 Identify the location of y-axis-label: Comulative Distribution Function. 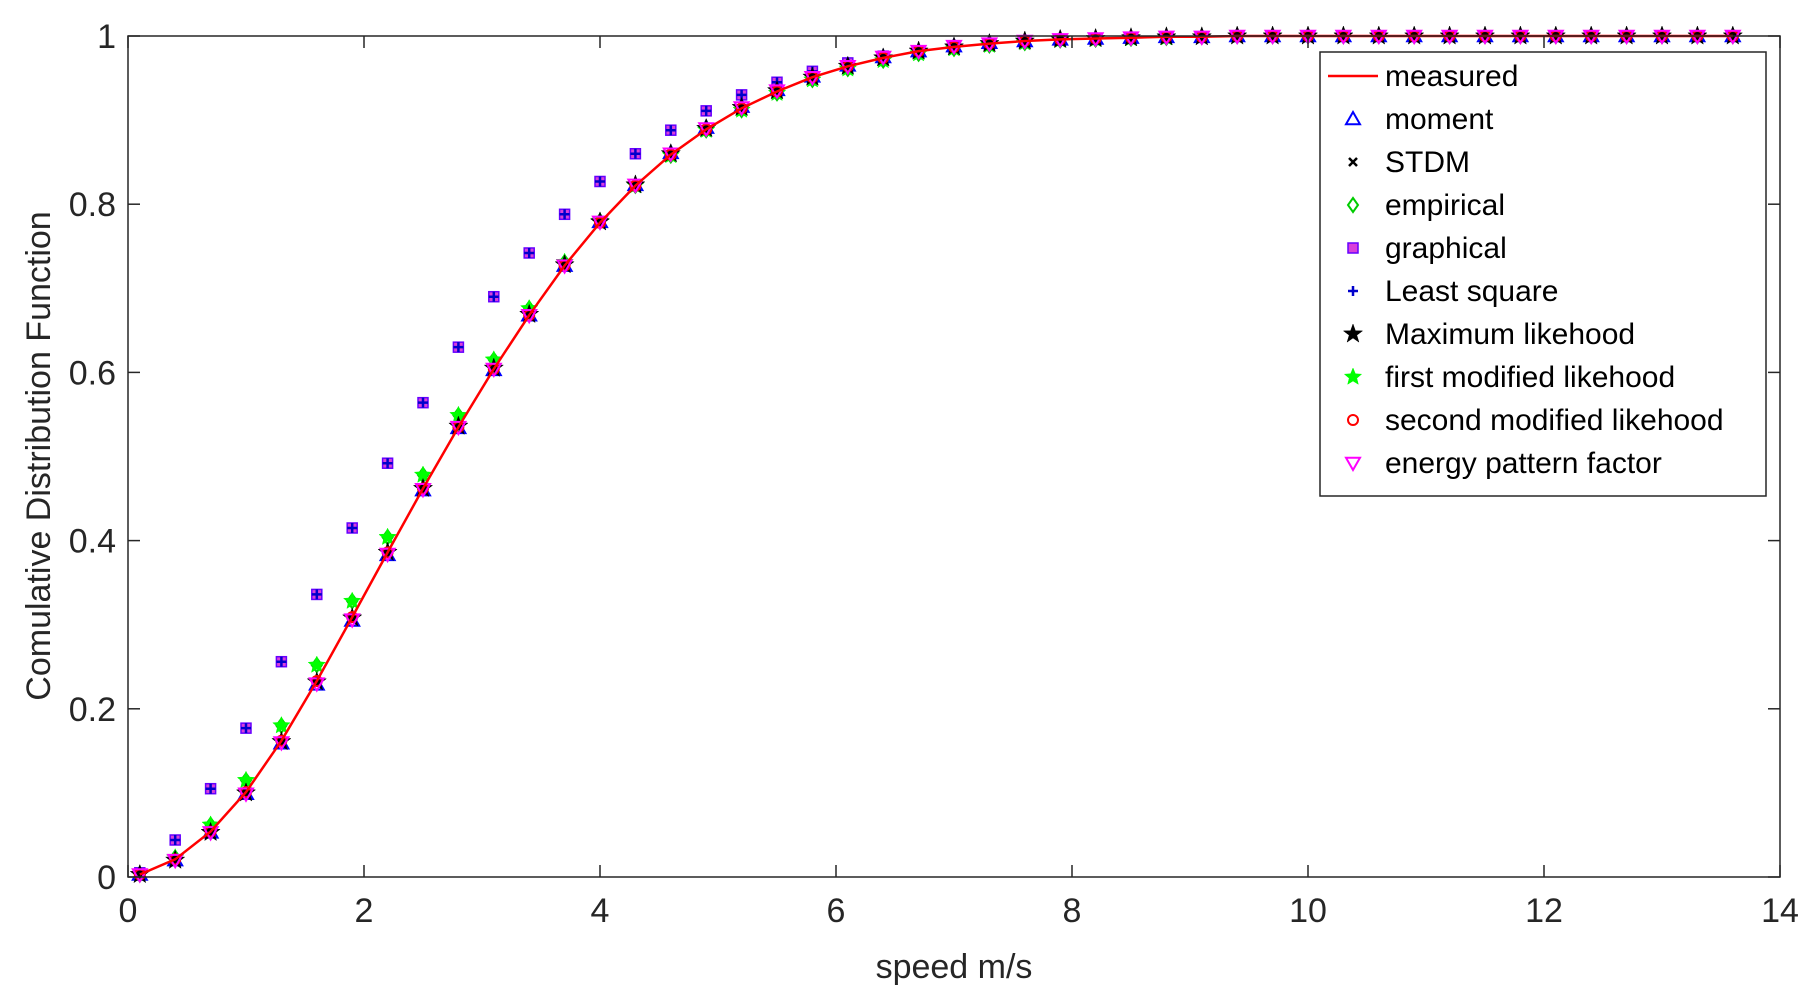
(39, 455).